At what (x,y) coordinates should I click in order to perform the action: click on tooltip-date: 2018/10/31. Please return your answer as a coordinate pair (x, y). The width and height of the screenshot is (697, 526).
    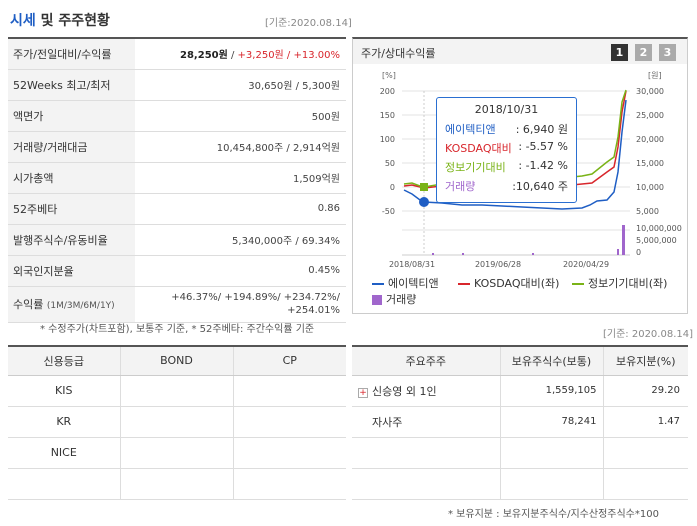
    Looking at the image, I should click on (506, 109).